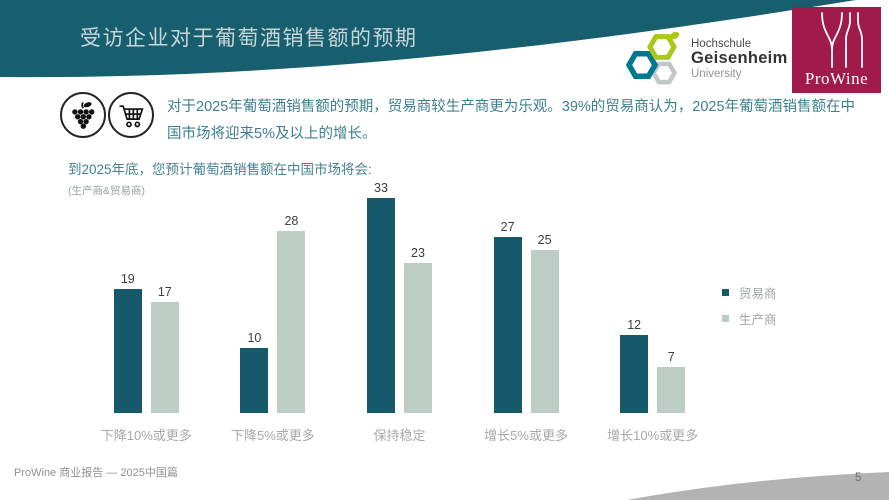 The width and height of the screenshot is (889, 500). I want to click on grapes-icon, so click(83, 115).